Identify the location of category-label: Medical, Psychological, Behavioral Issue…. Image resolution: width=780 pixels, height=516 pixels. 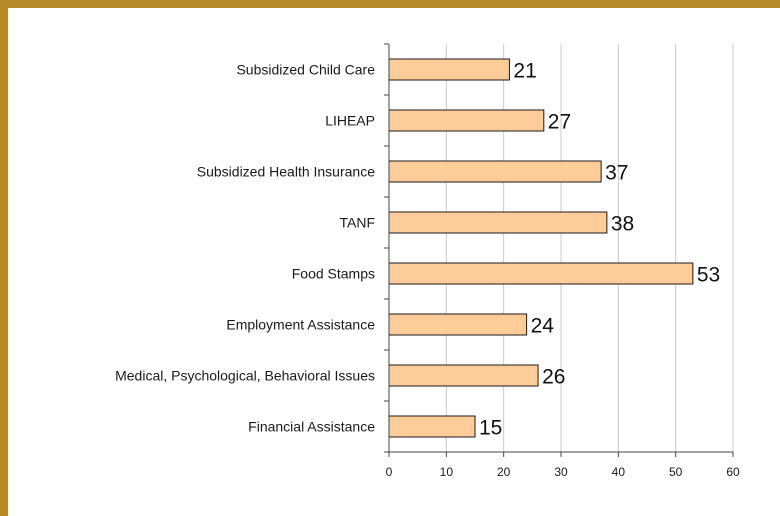
(245, 376).